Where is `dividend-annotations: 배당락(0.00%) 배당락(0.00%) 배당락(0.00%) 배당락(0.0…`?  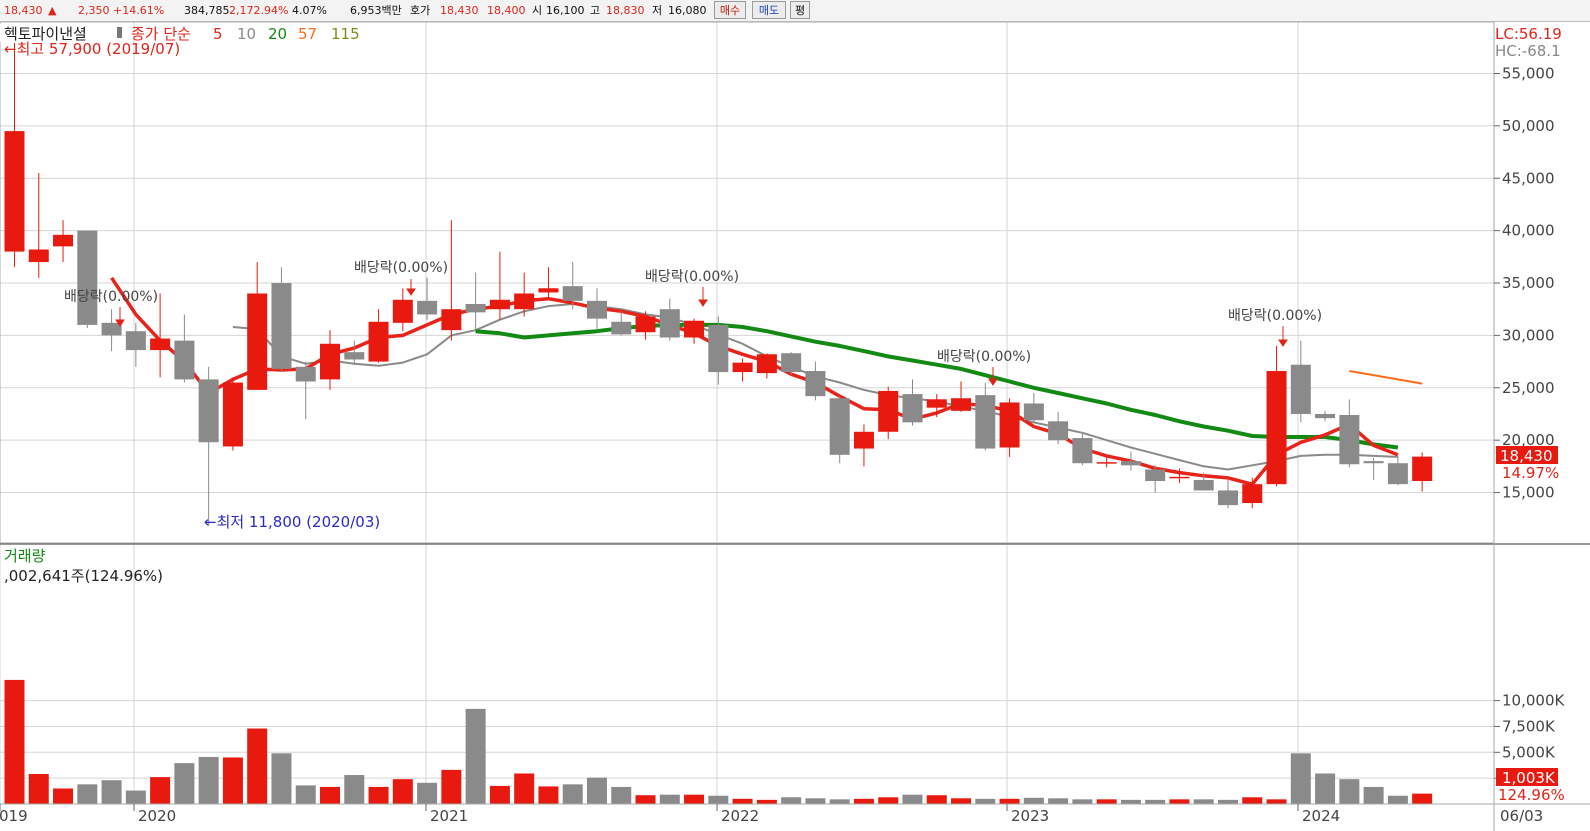
dividend-annotations: 배당락(0.00%) 배당락(0.00%) 배당락(0.00%) 배당락(0.0… is located at coordinates (693, 312).